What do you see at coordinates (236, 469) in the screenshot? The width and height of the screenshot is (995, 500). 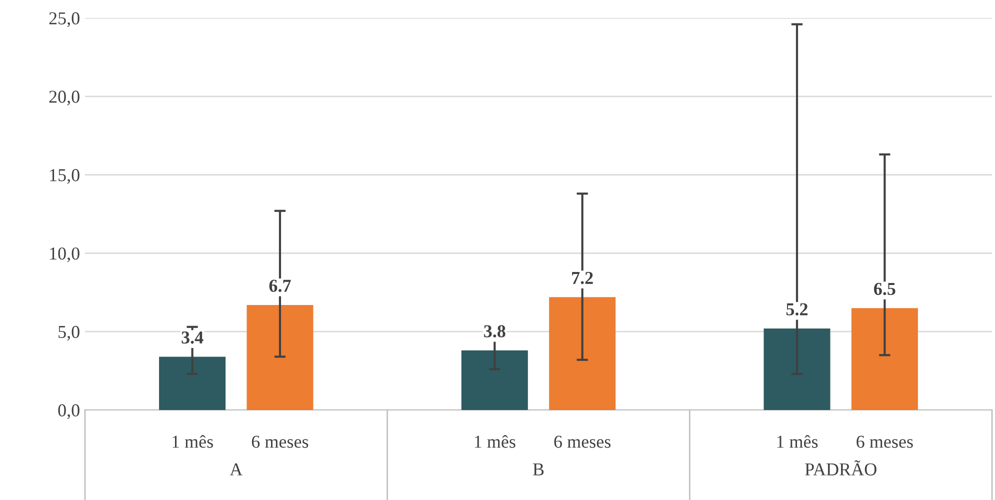 I see `x-tick-label: A` at bounding box center [236, 469].